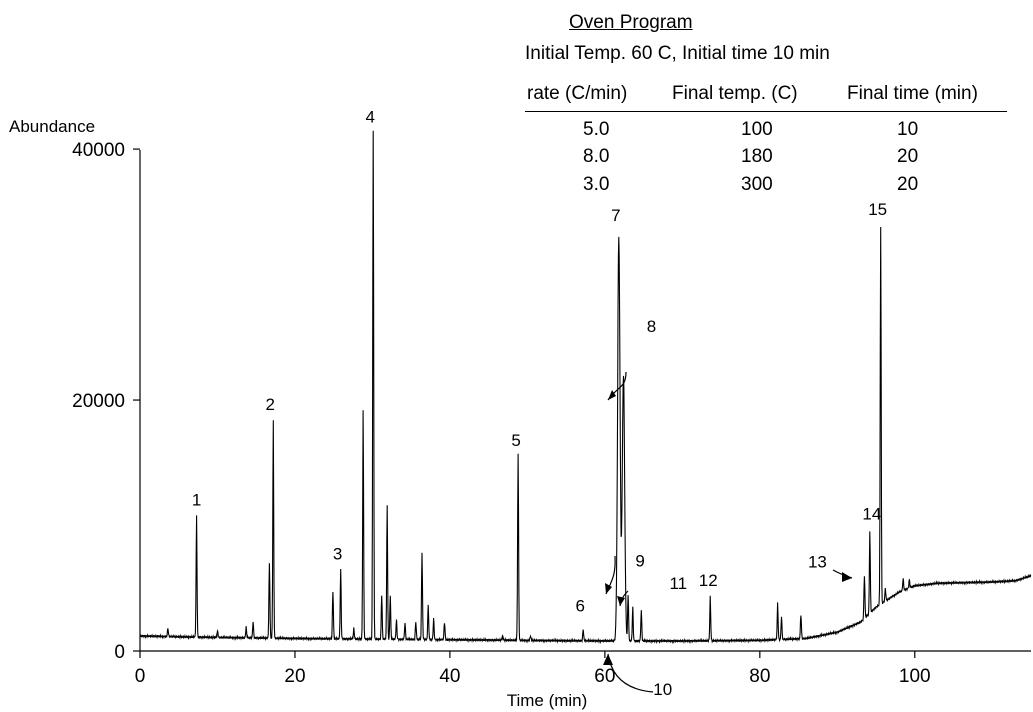  I want to click on oven-header-final-time: Final time (min), so click(912, 93).